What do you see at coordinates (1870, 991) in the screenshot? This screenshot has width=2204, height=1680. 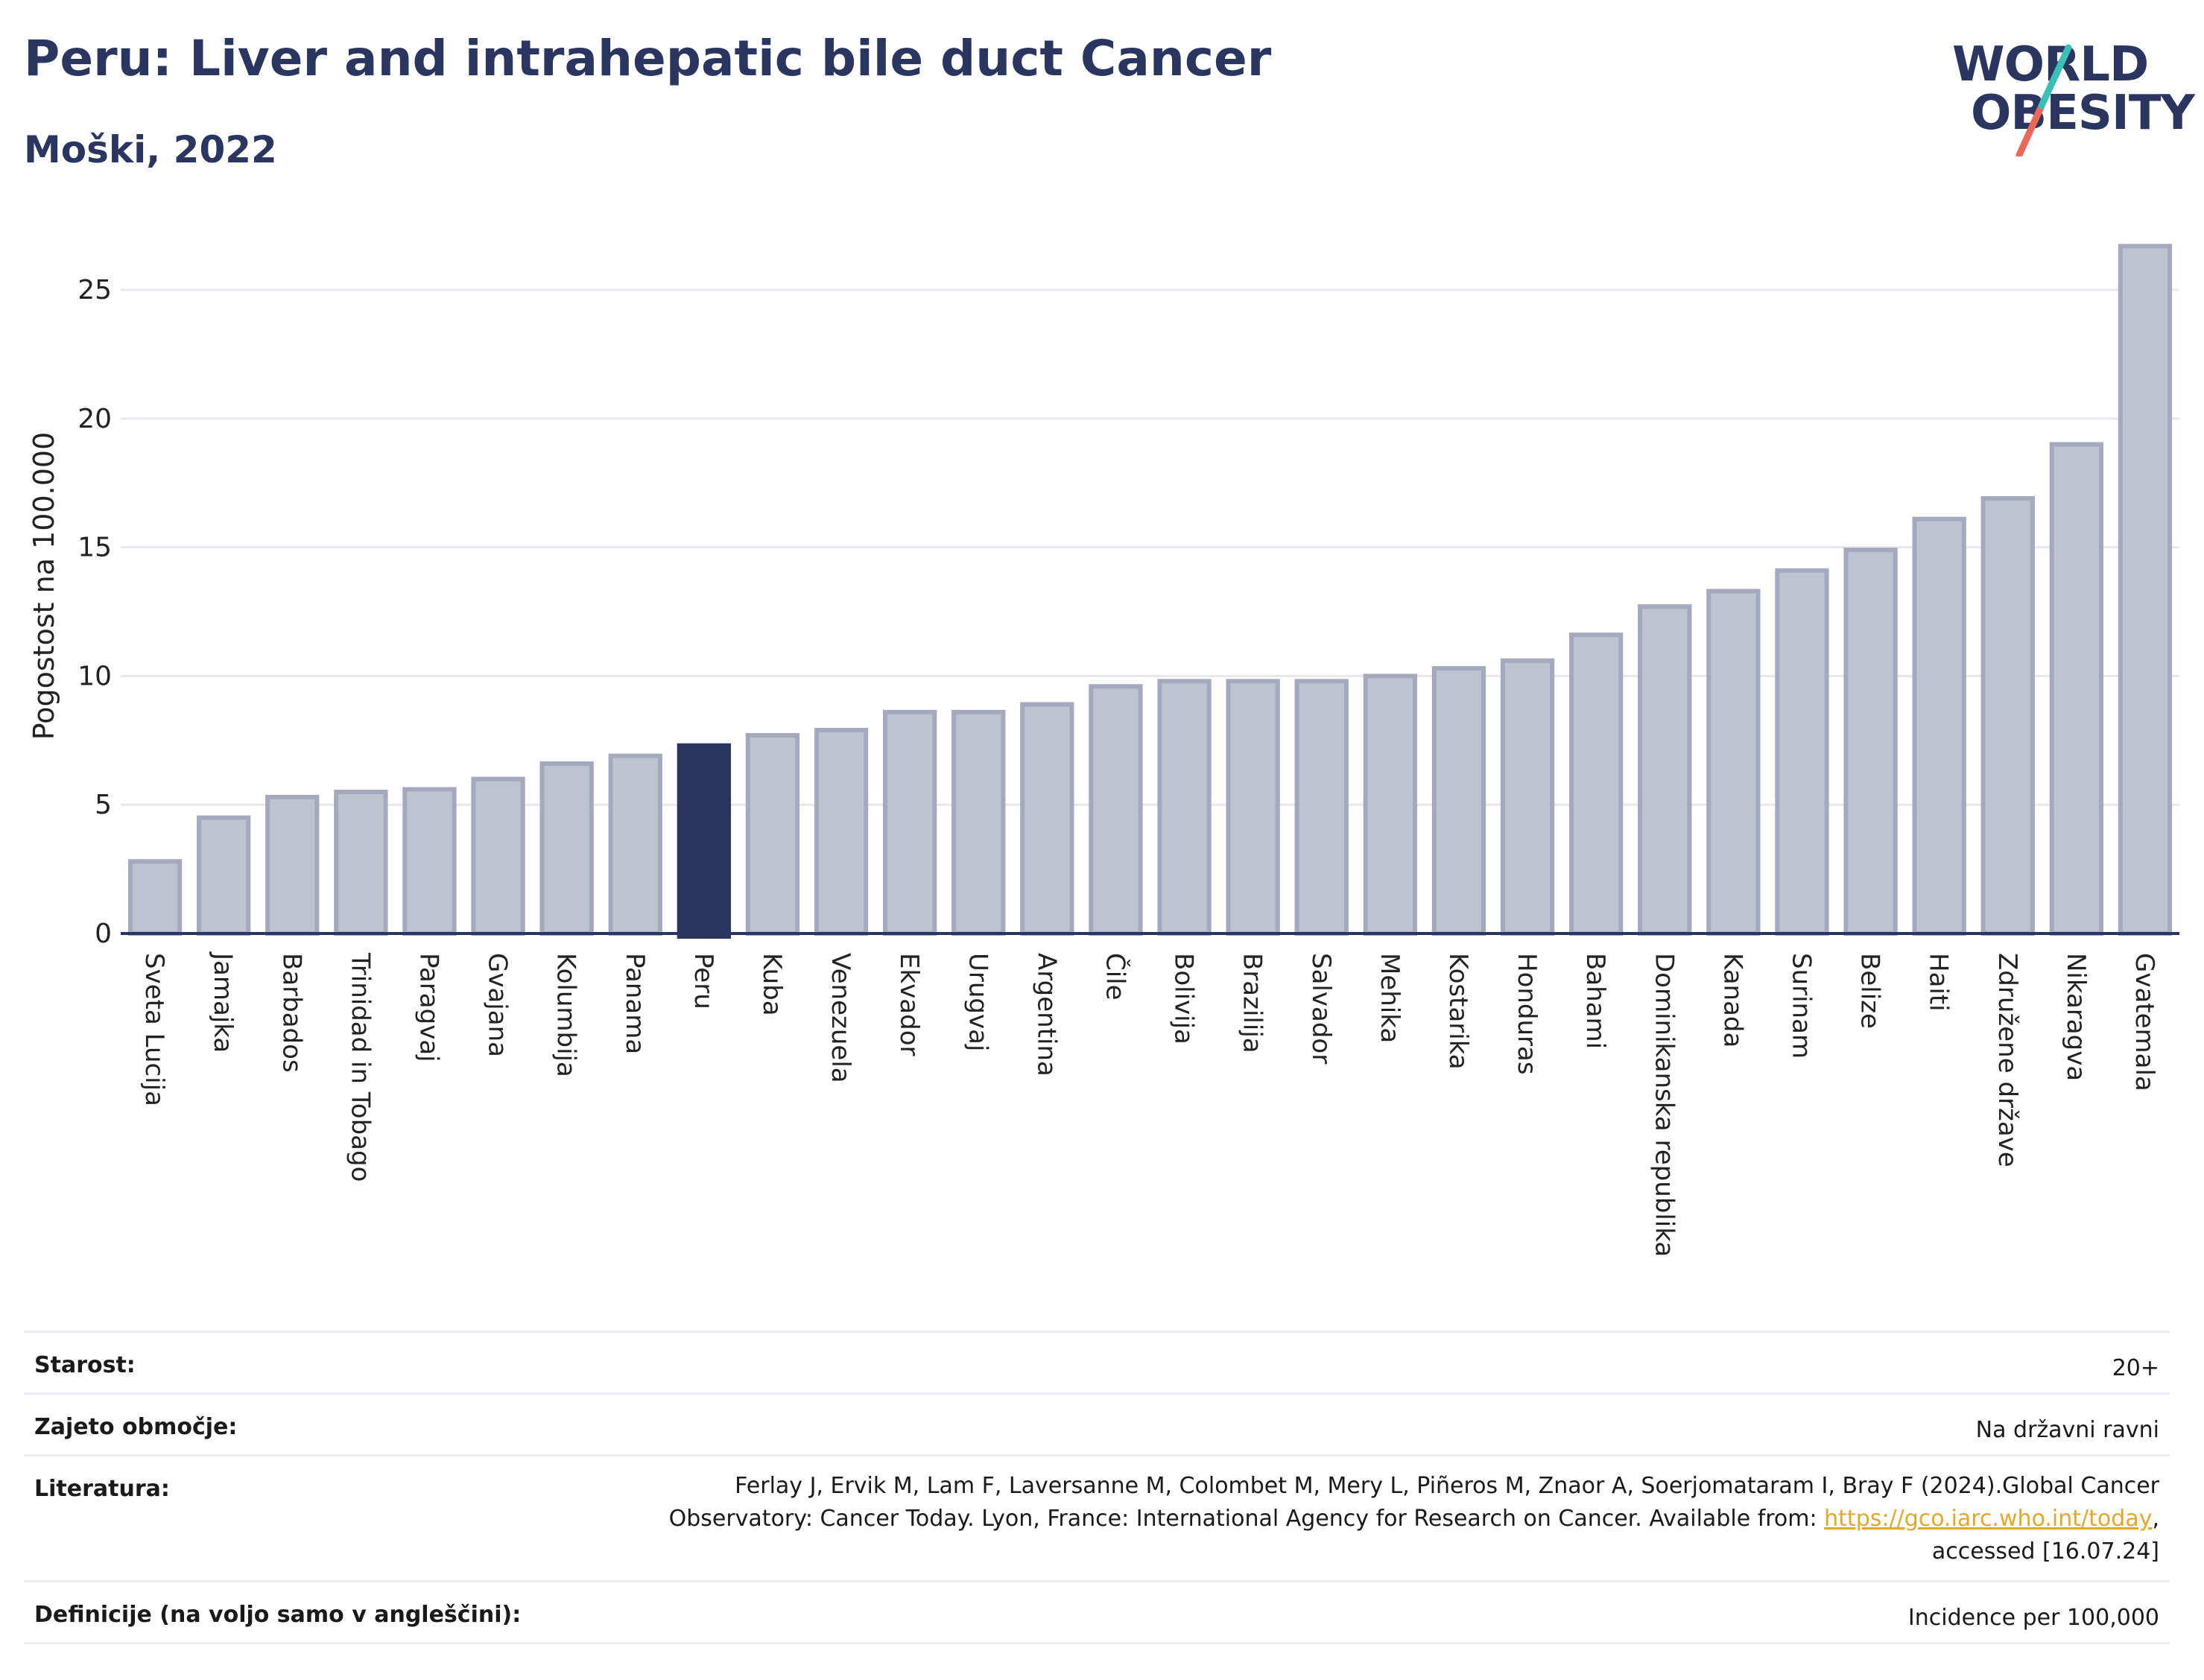 I see `x-tick-label: Belize` at bounding box center [1870, 991].